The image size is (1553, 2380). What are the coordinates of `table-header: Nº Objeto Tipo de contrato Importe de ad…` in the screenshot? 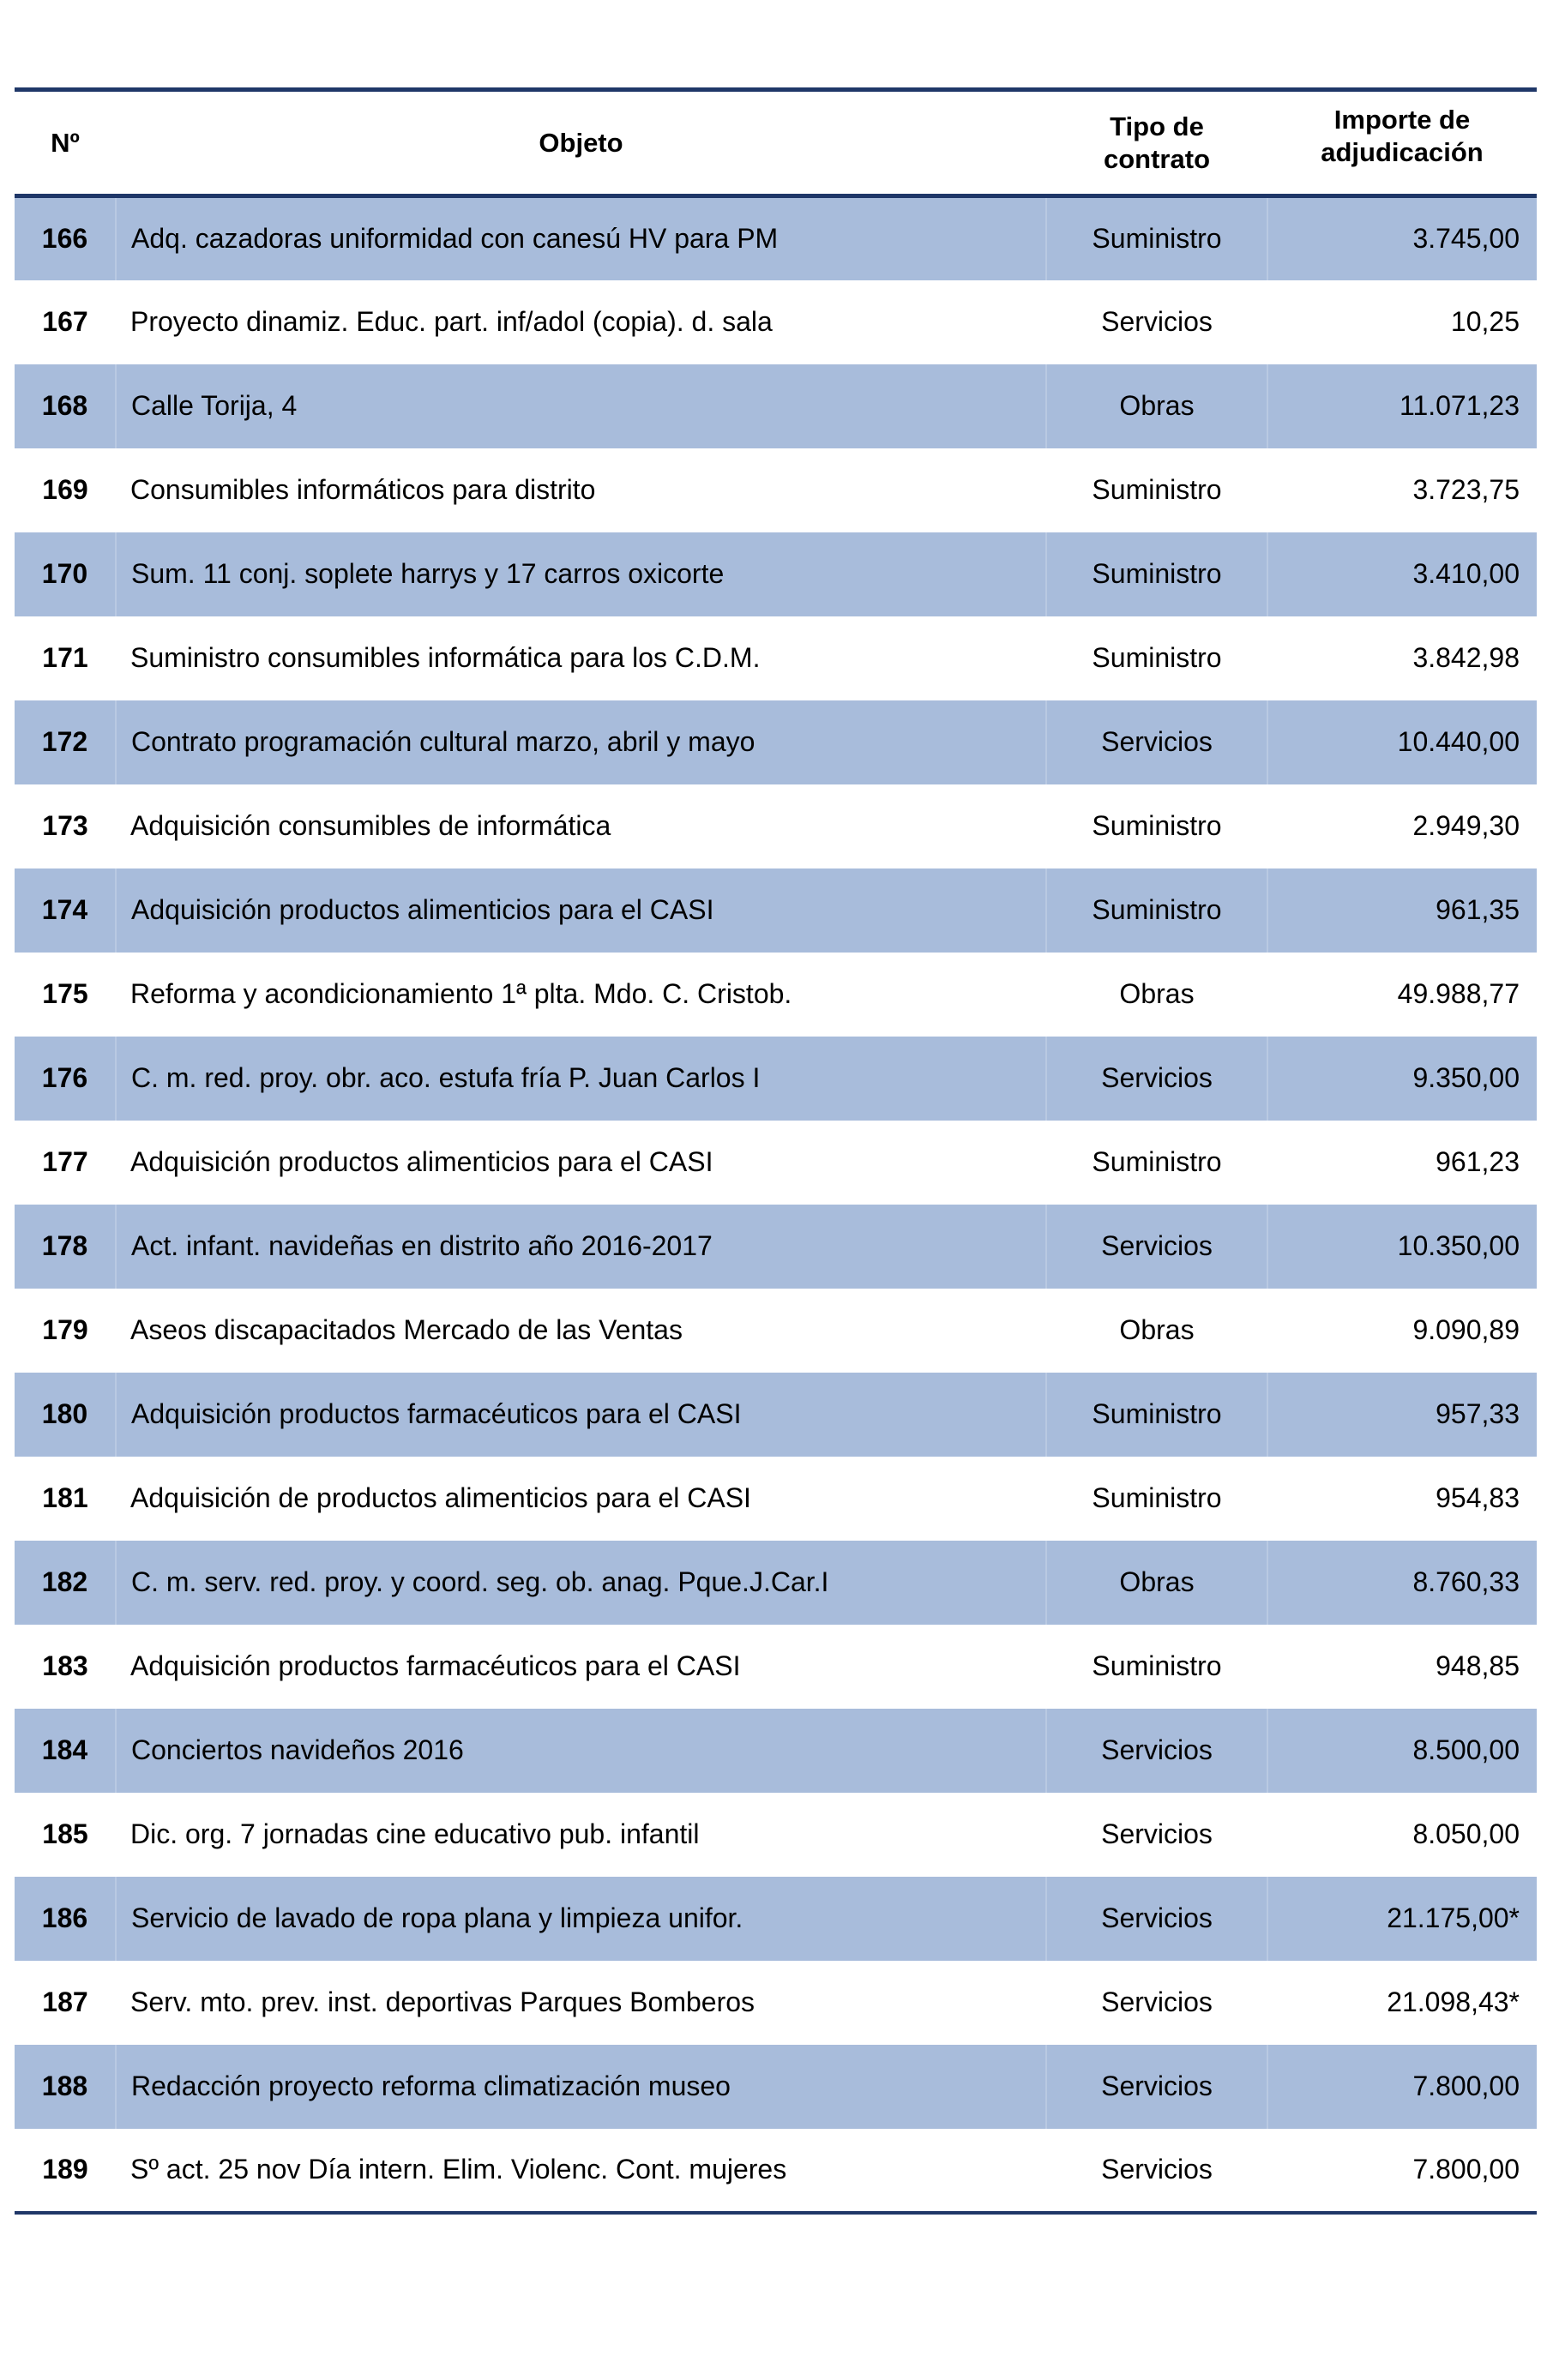 It's located at (776, 143).